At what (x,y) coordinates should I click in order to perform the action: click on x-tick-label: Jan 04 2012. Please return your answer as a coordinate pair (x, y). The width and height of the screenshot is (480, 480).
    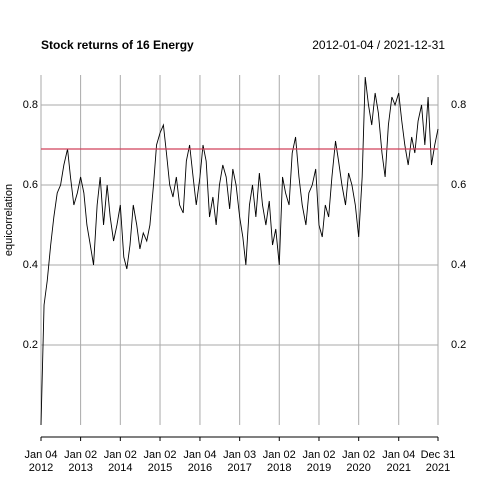
    Looking at the image, I should click on (41, 461).